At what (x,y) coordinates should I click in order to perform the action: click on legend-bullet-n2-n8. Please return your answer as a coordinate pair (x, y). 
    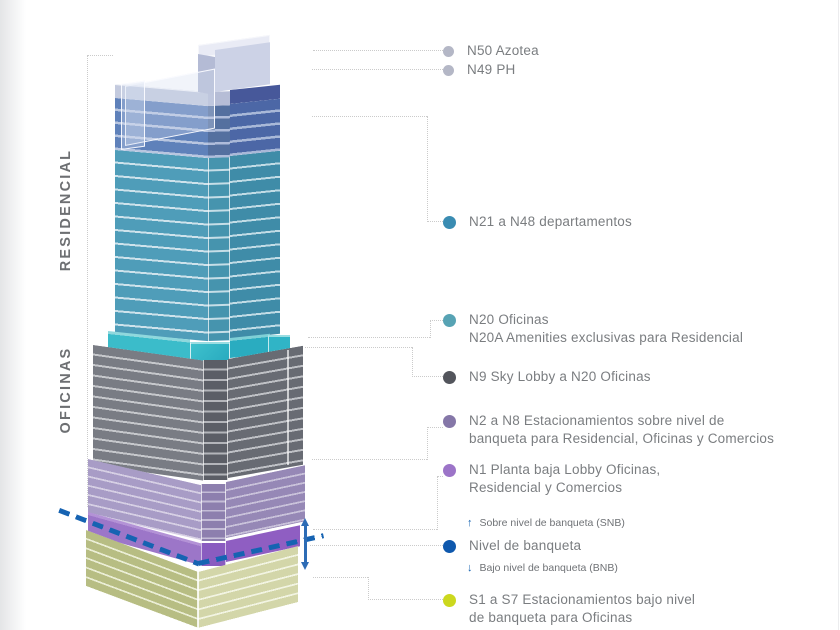
    Looking at the image, I should click on (449, 421).